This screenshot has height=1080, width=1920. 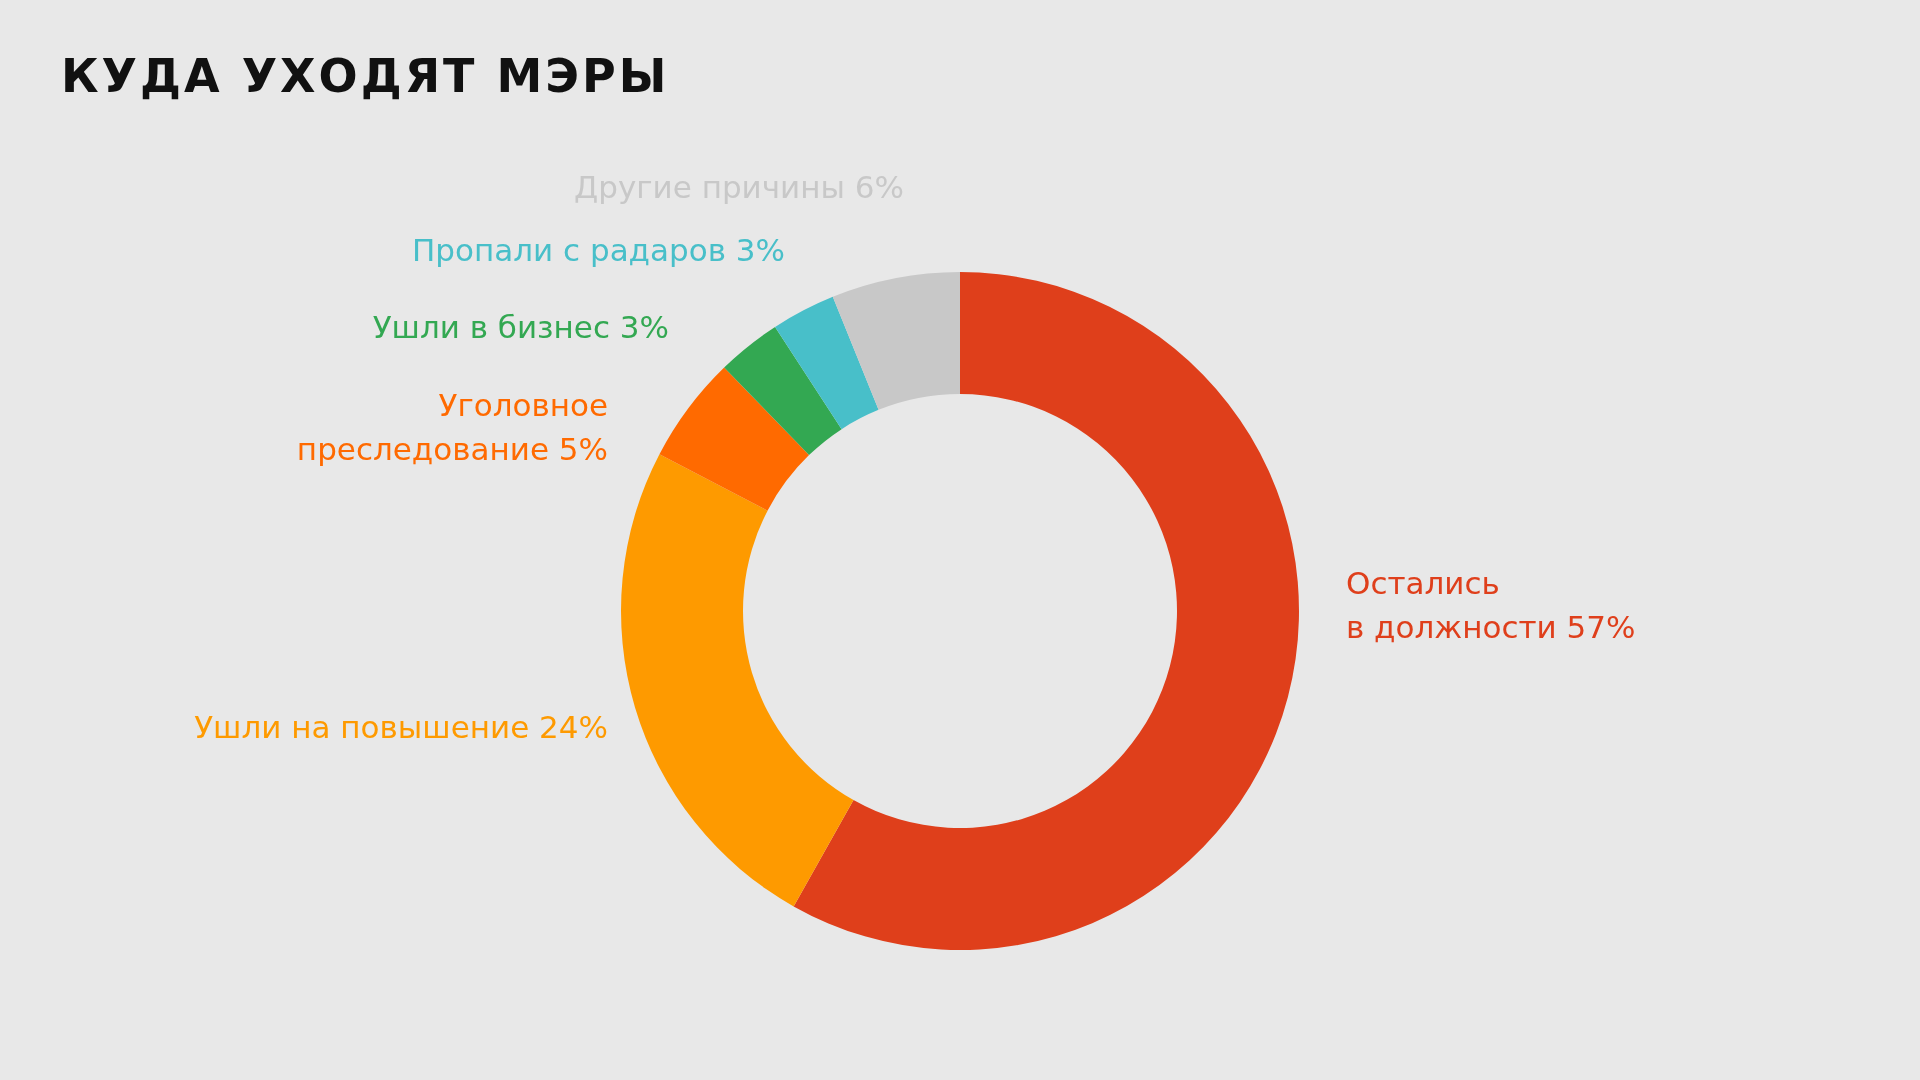 I want to click on slice-label: Ушли на повышение 24%, so click(x=401, y=727).